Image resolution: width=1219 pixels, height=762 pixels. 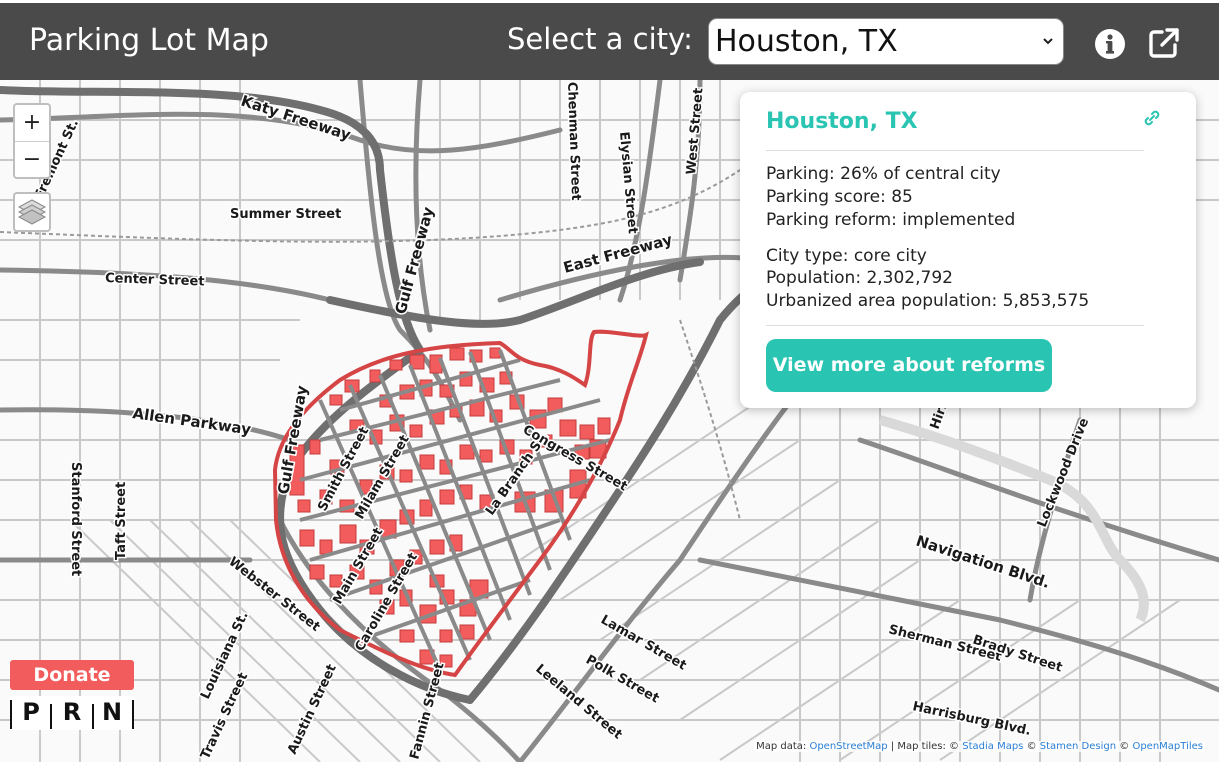 What do you see at coordinates (112, 712) in the screenshot?
I see `prn-letter-n: N` at bounding box center [112, 712].